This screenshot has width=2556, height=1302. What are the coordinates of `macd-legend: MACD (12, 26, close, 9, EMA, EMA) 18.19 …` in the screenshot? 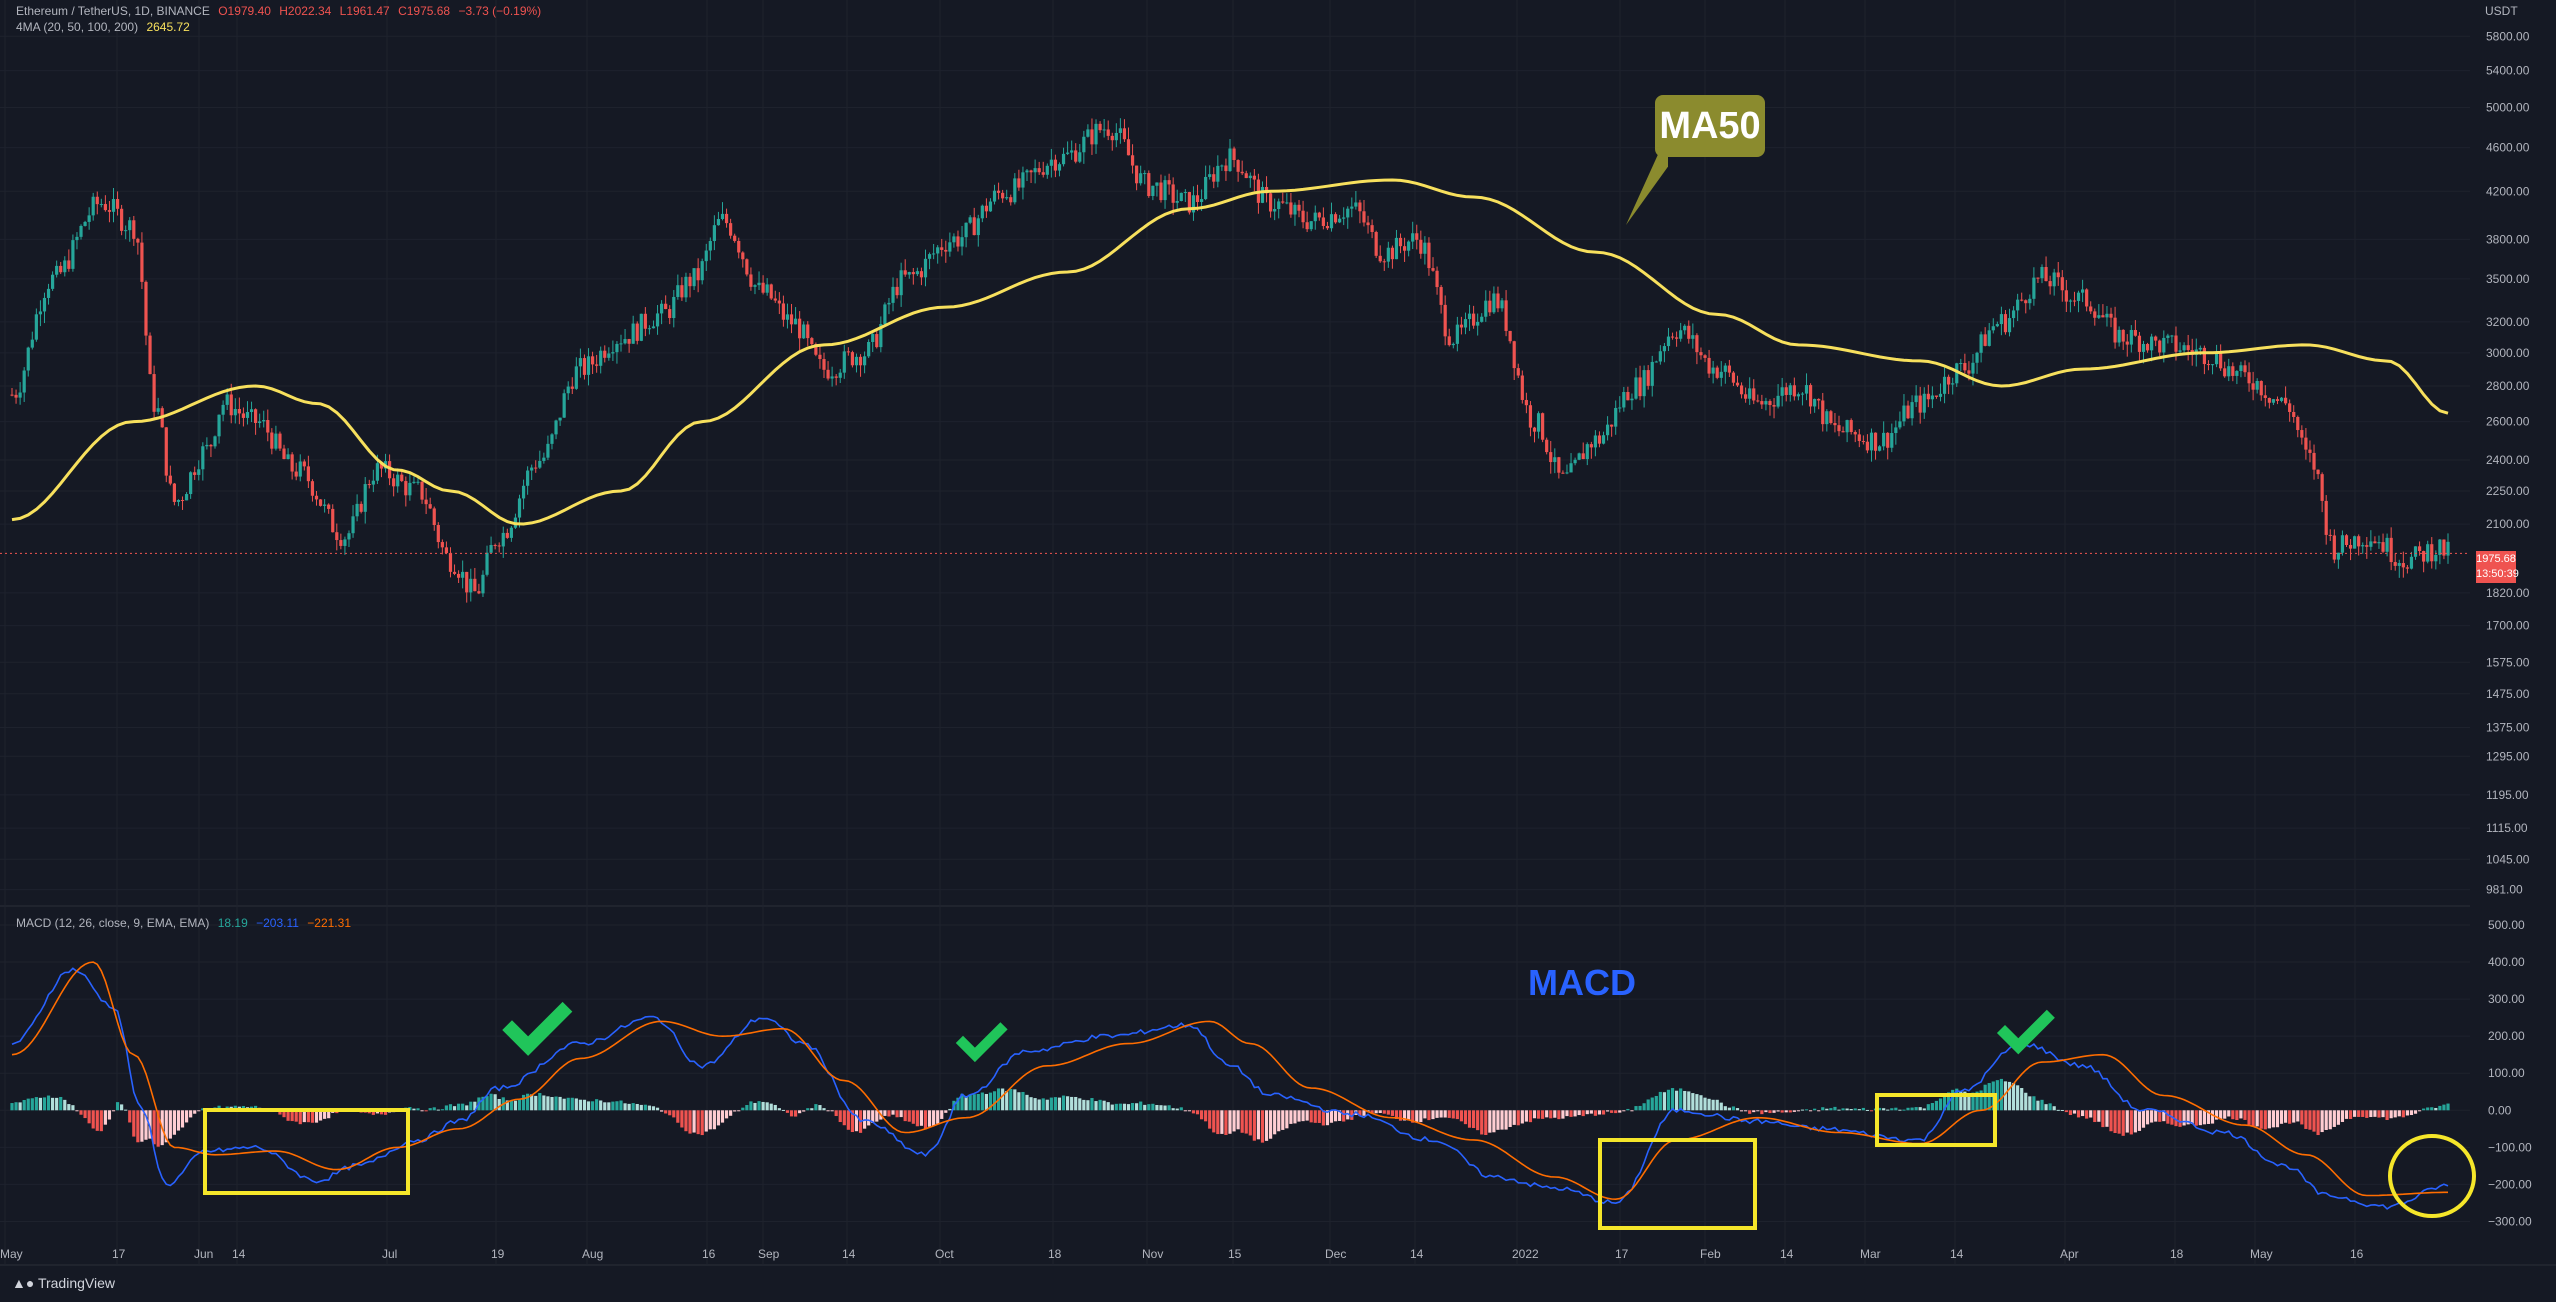 It's located at (186, 923).